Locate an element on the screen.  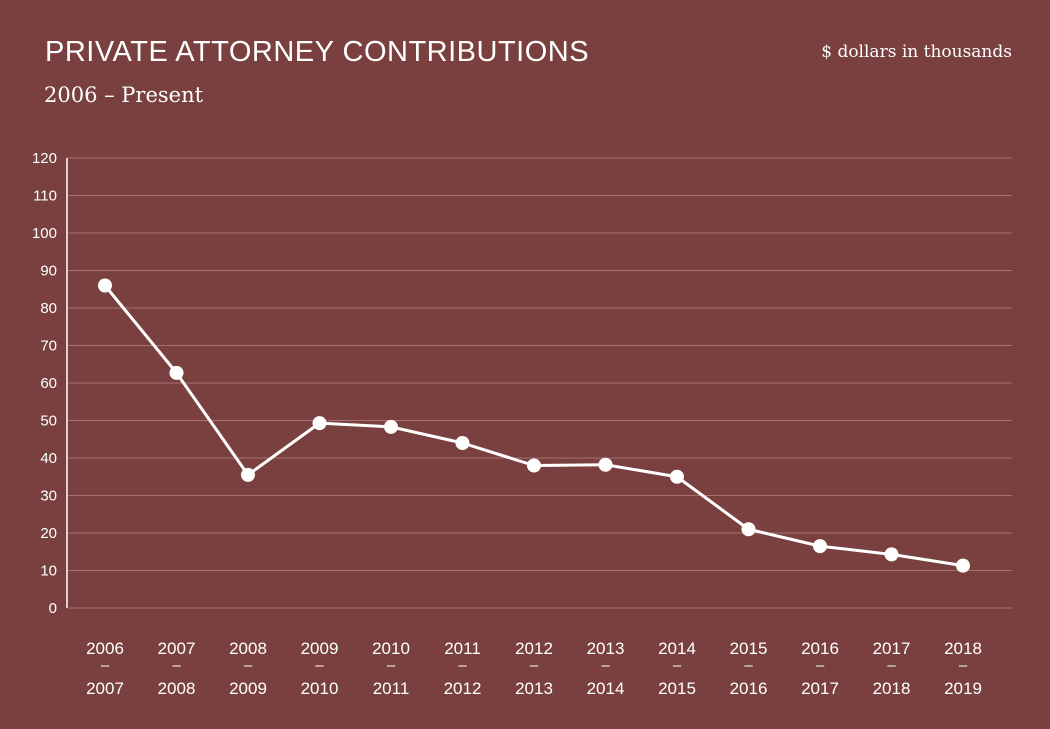
x-tick-label-bottom: 2013 is located at coordinates (534, 688).